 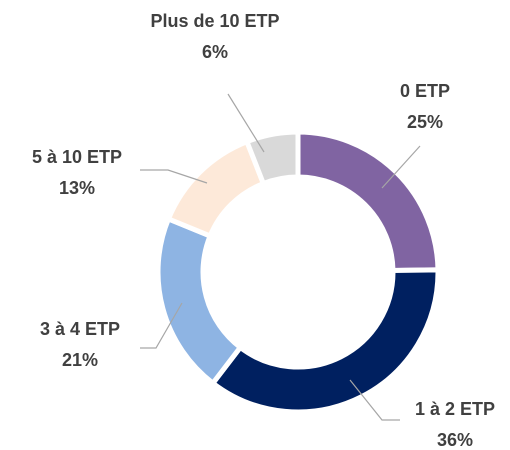 I want to click on value-label: 13%, so click(x=77, y=188).